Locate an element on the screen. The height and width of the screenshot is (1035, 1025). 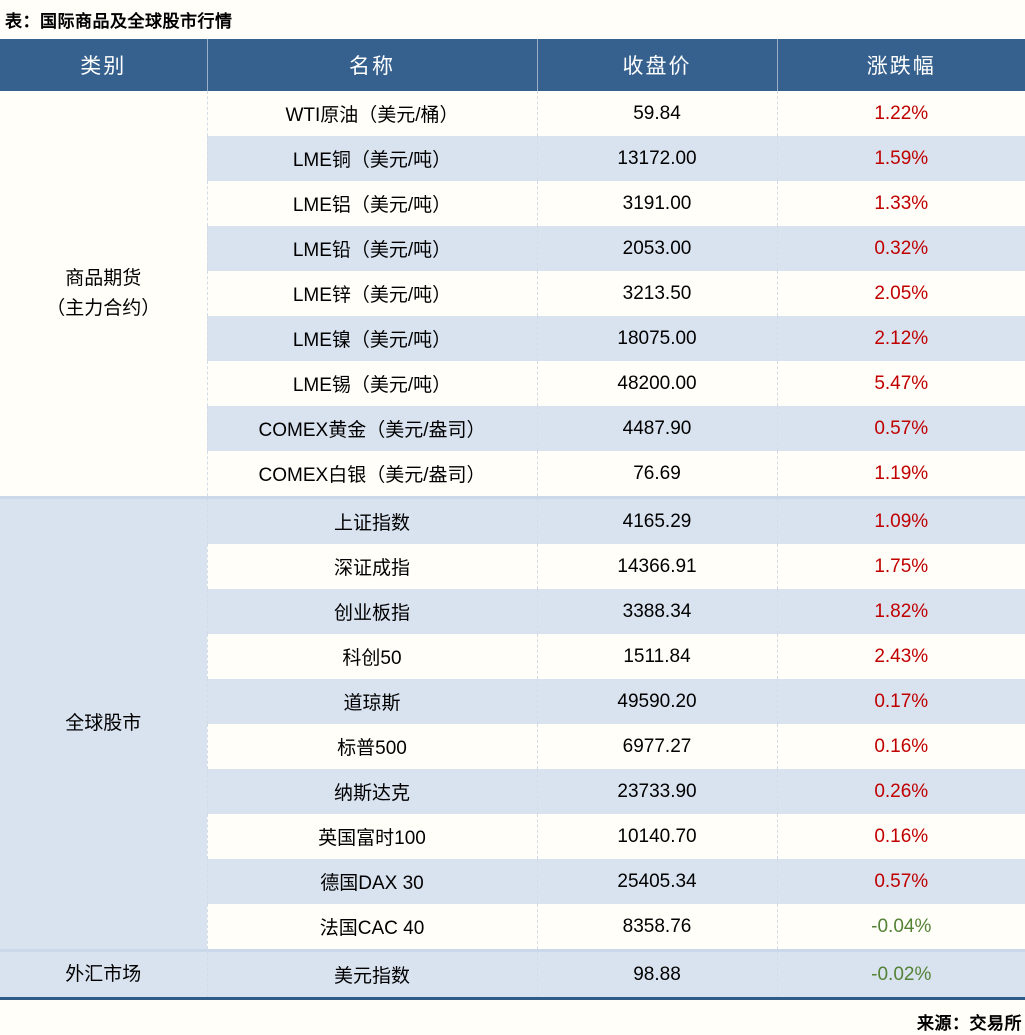
table-row: 标普500 6977.27 0.16% is located at coordinates (512, 746).